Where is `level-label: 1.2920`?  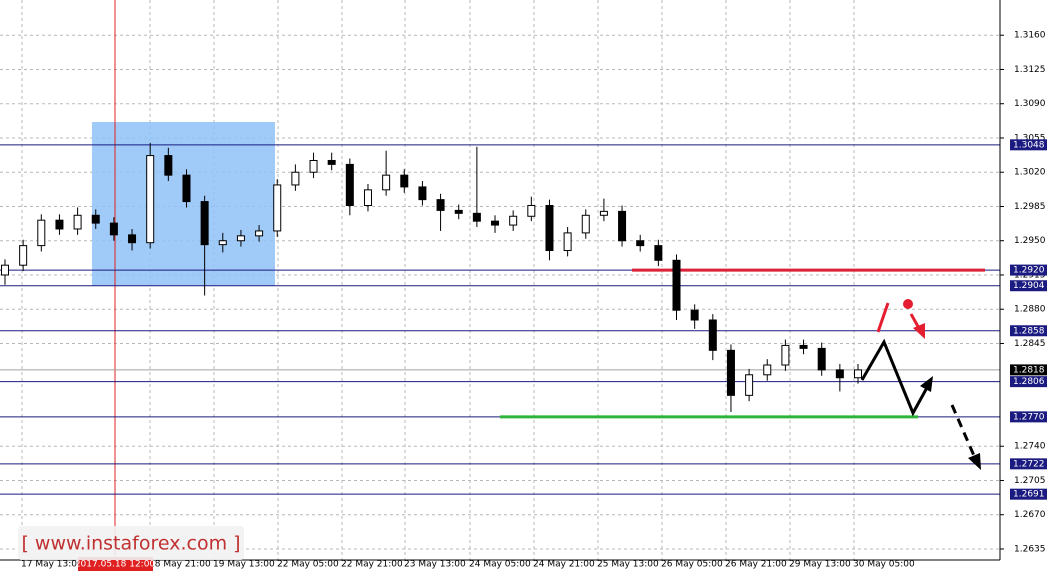
level-label: 1.2920 is located at coordinates (1029, 271).